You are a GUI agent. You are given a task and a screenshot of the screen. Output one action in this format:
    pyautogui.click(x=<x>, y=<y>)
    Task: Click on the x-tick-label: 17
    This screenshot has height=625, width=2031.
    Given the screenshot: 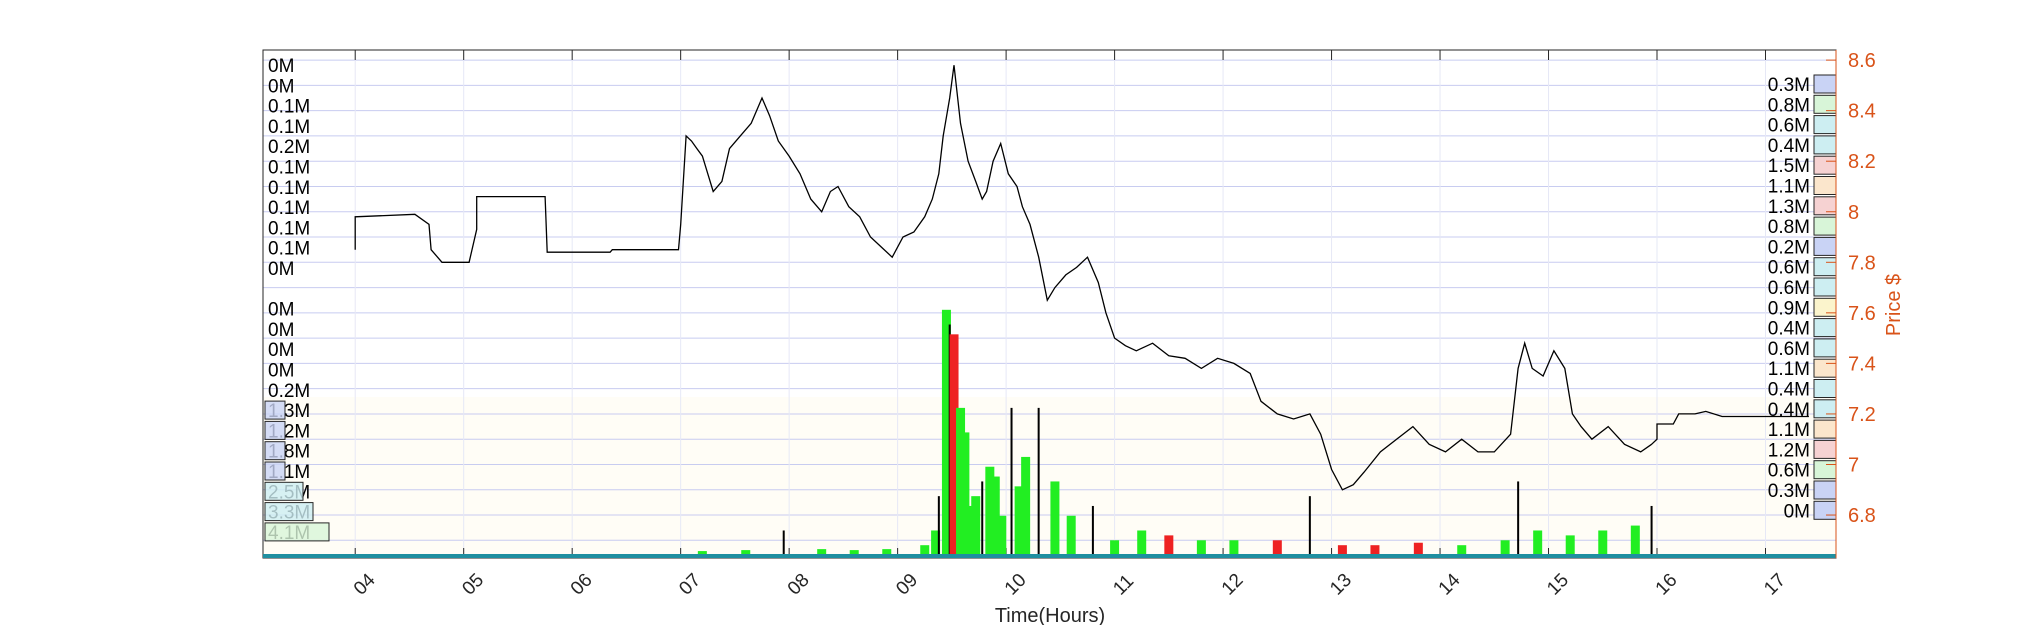 What is the action you would take?
    pyautogui.click(x=1775, y=585)
    